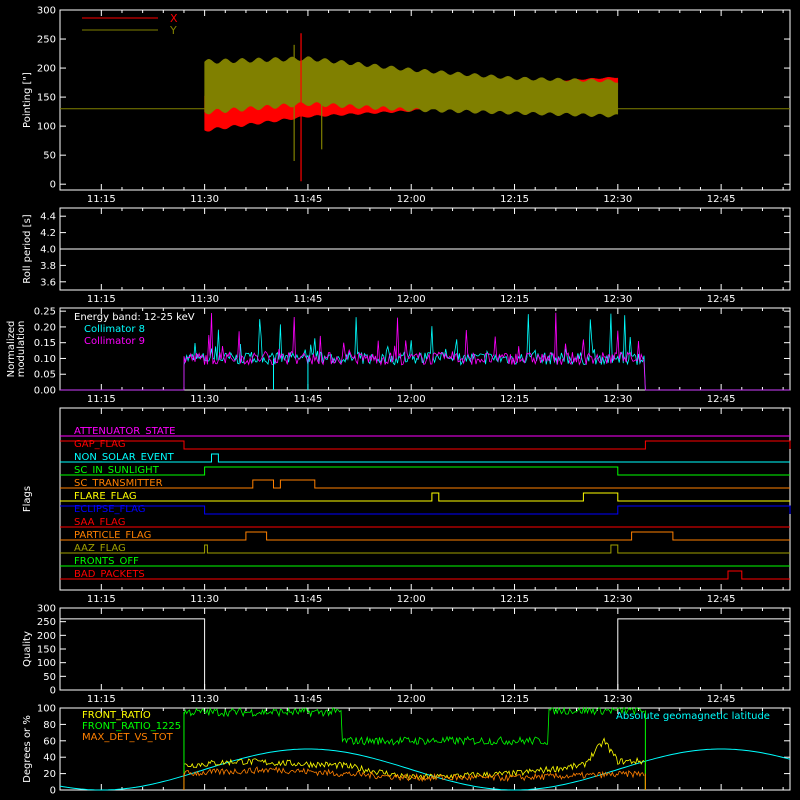 The width and height of the screenshot is (800, 800). I want to click on ratios-ytick-label: 60, so click(49, 741).